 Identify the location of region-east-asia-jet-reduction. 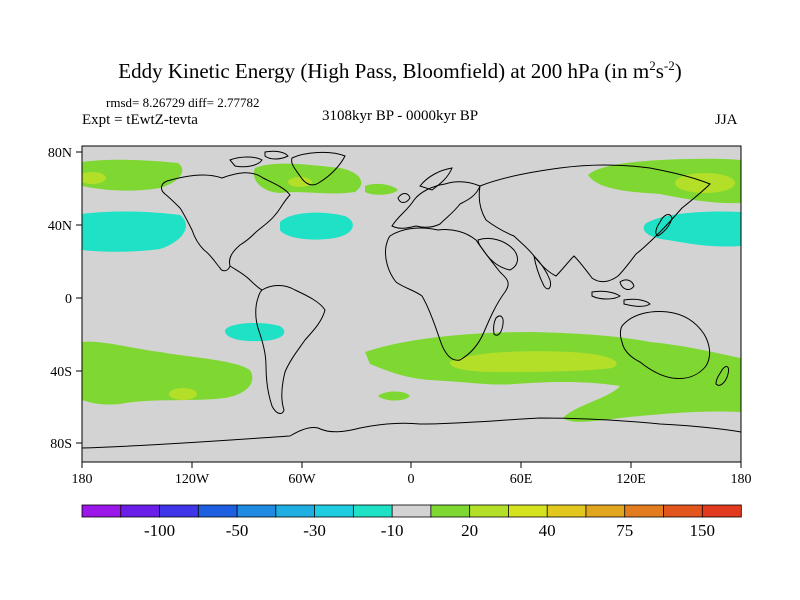
(692, 229).